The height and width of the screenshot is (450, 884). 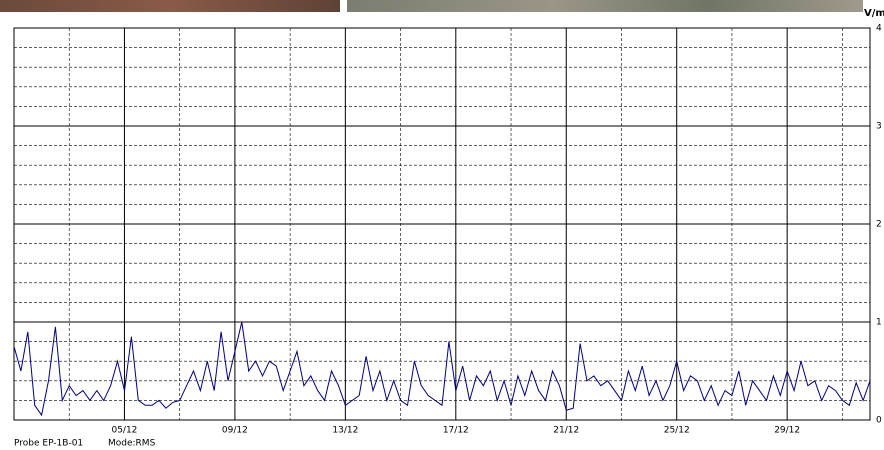 What do you see at coordinates (345, 431) in the screenshot?
I see `x-tick-label: 13/12` at bounding box center [345, 431].